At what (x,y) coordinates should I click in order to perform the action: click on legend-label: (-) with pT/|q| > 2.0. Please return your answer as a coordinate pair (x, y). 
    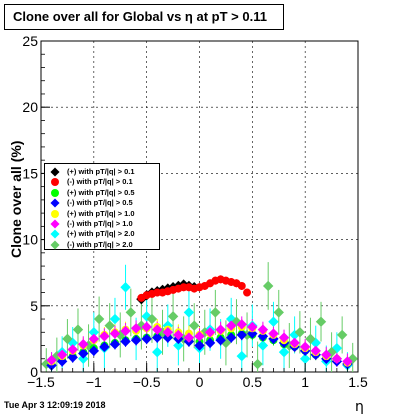
    Looking at the image, I should click on (100, 244).